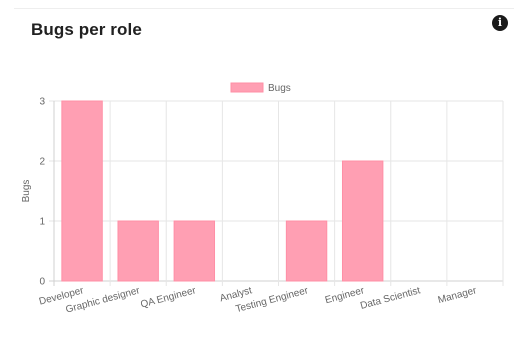 Image resolution: width=514 pixels, height=352 pixels. I want to click on y-tick-label: 3, so click(42, 102).